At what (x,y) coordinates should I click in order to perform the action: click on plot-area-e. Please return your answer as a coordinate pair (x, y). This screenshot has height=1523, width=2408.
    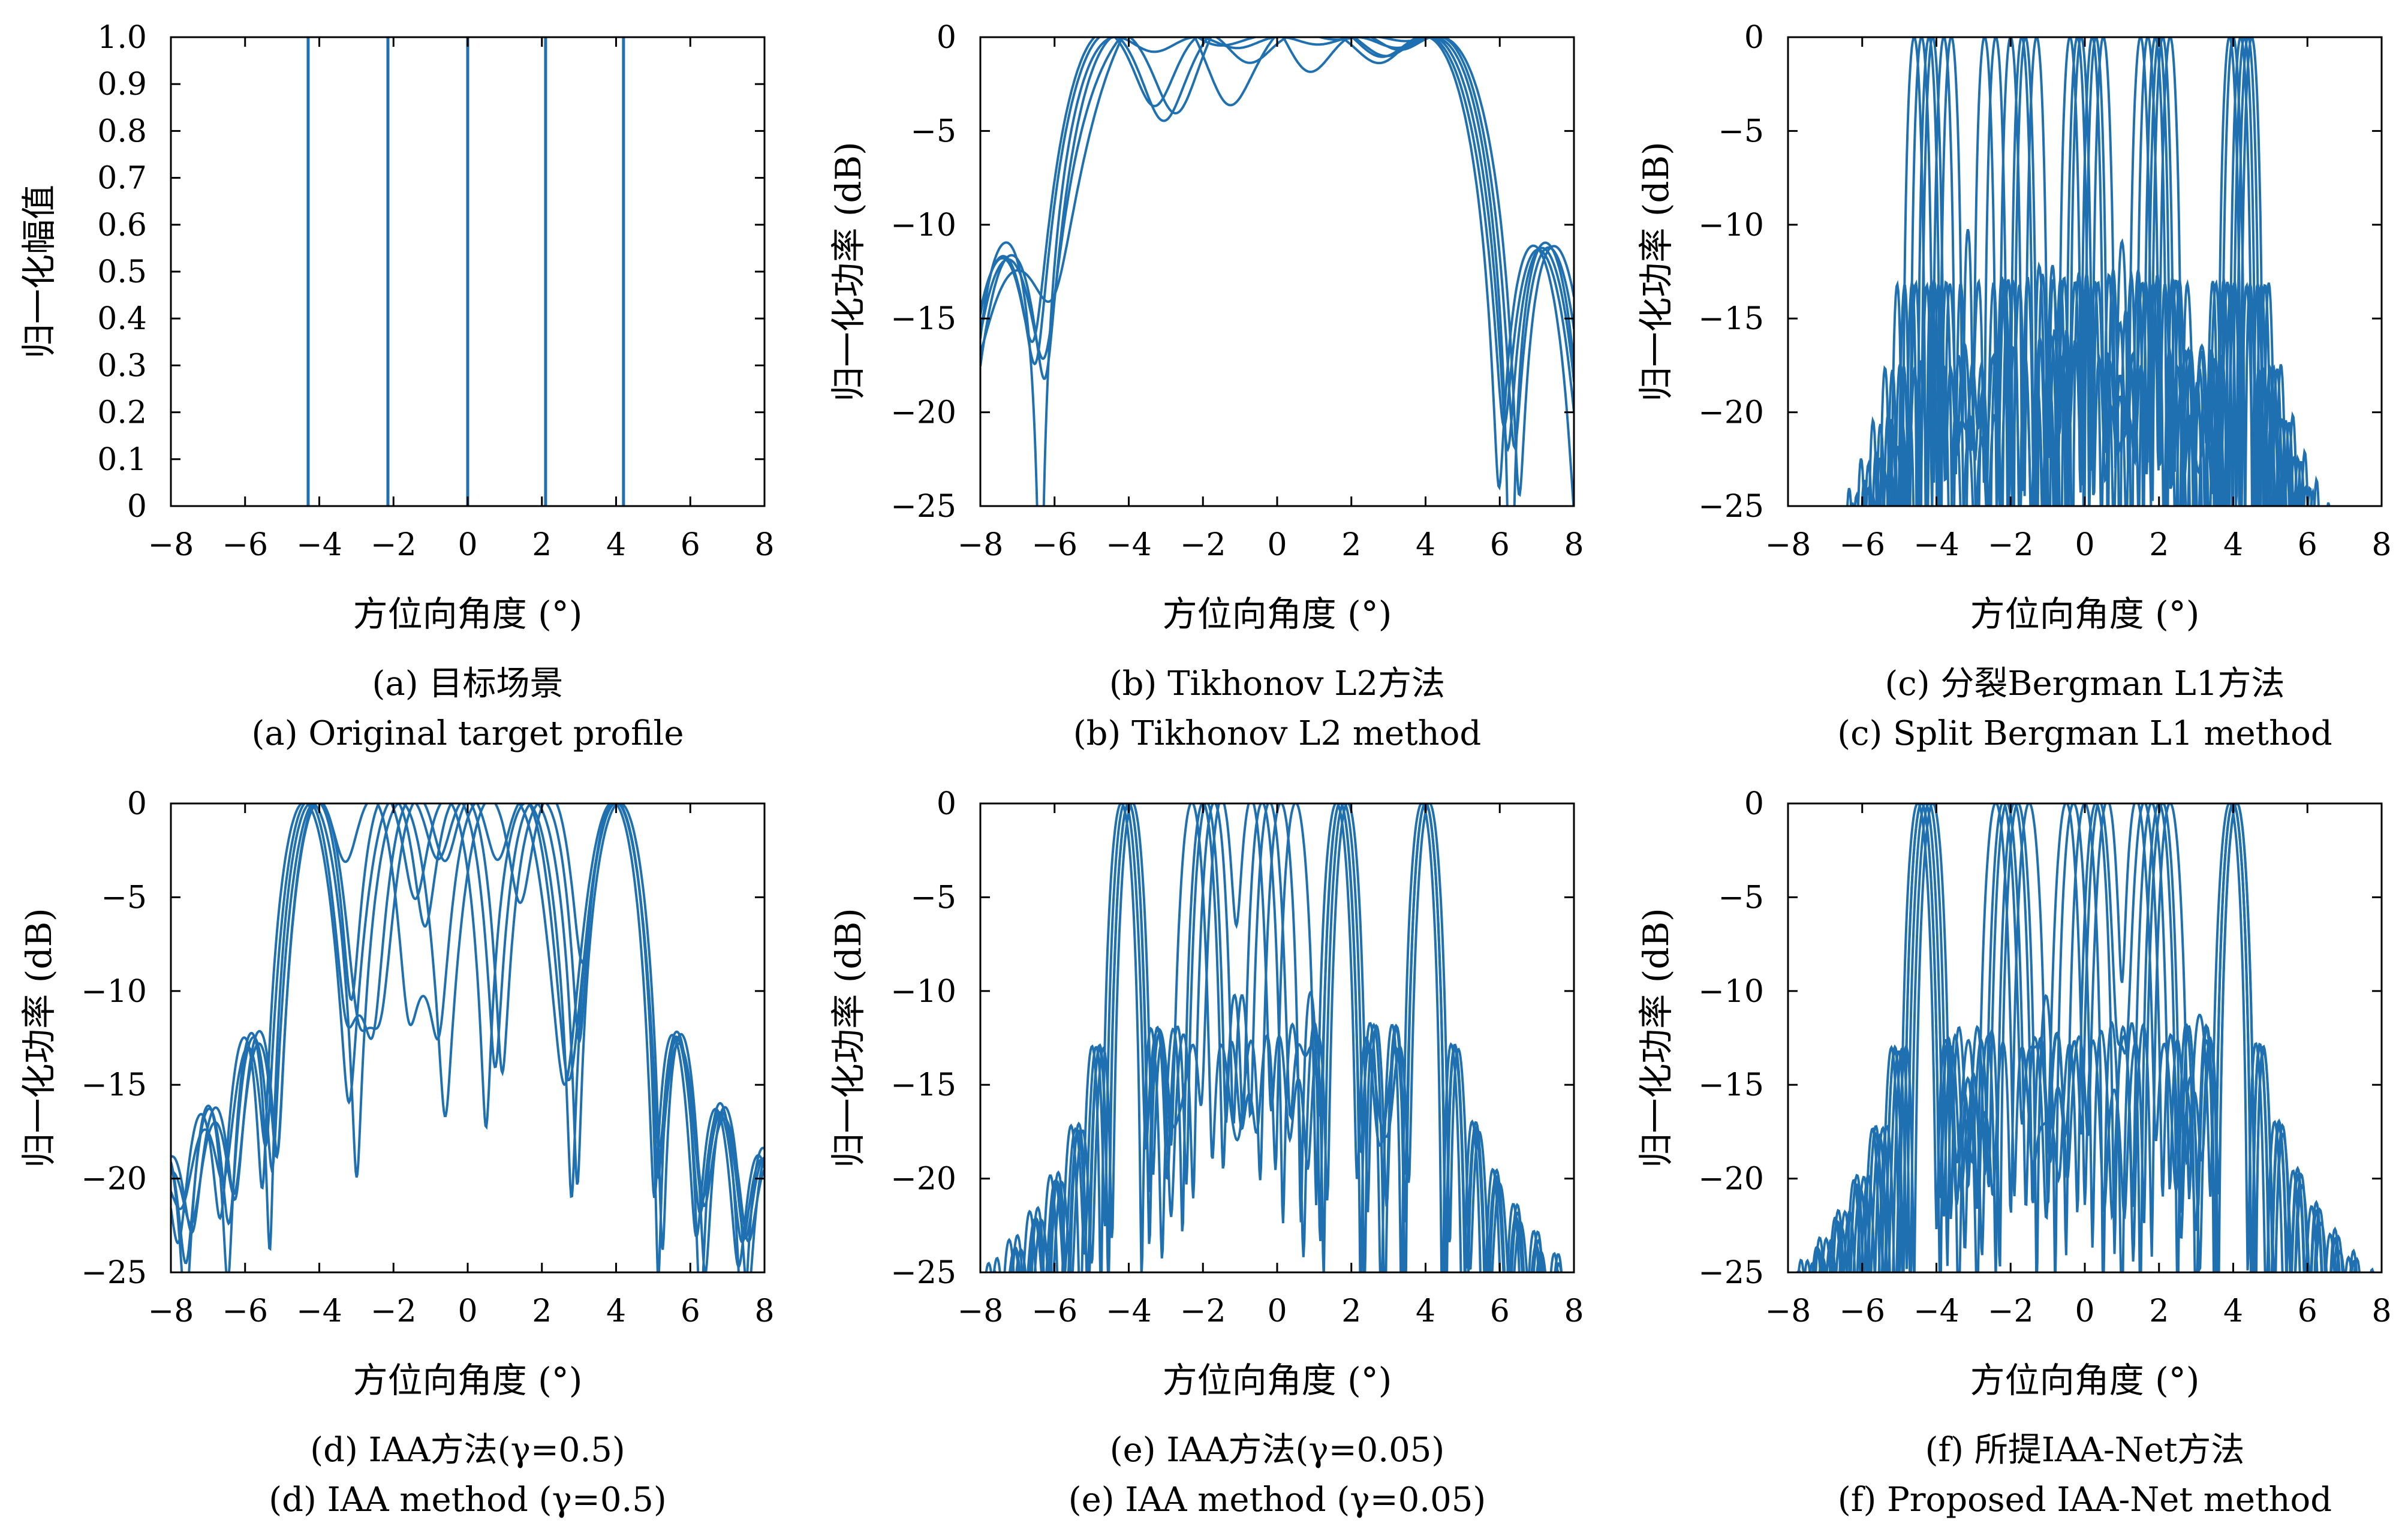
    Looking at the image, I should click on (1274, 1037).